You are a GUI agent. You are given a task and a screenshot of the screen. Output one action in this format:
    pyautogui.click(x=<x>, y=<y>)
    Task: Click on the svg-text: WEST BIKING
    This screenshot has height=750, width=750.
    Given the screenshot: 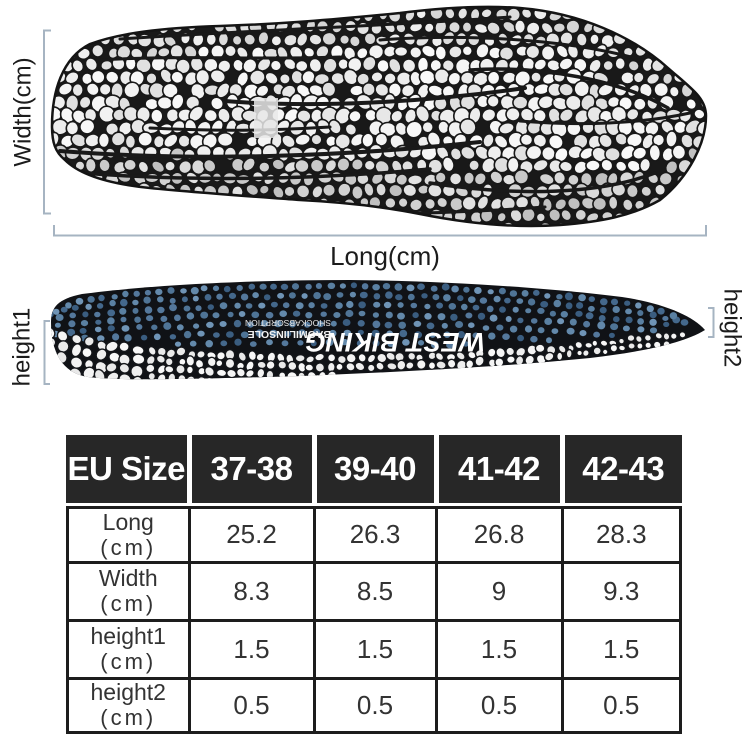 What is the action you would take?
    pyautogui.click(x=395, y=342)
    